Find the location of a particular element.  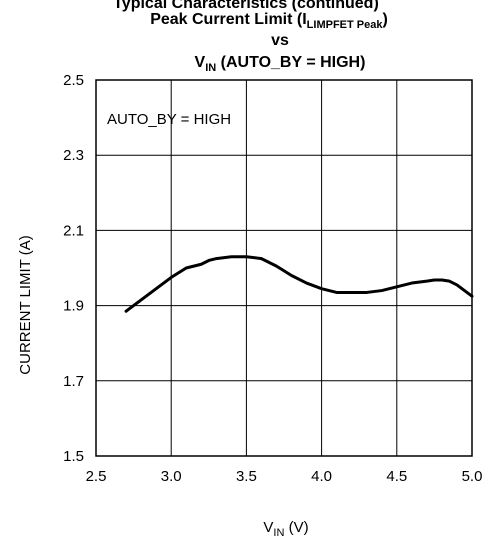

y-tick-label: 2.1 is located at coordinates (73, 230).